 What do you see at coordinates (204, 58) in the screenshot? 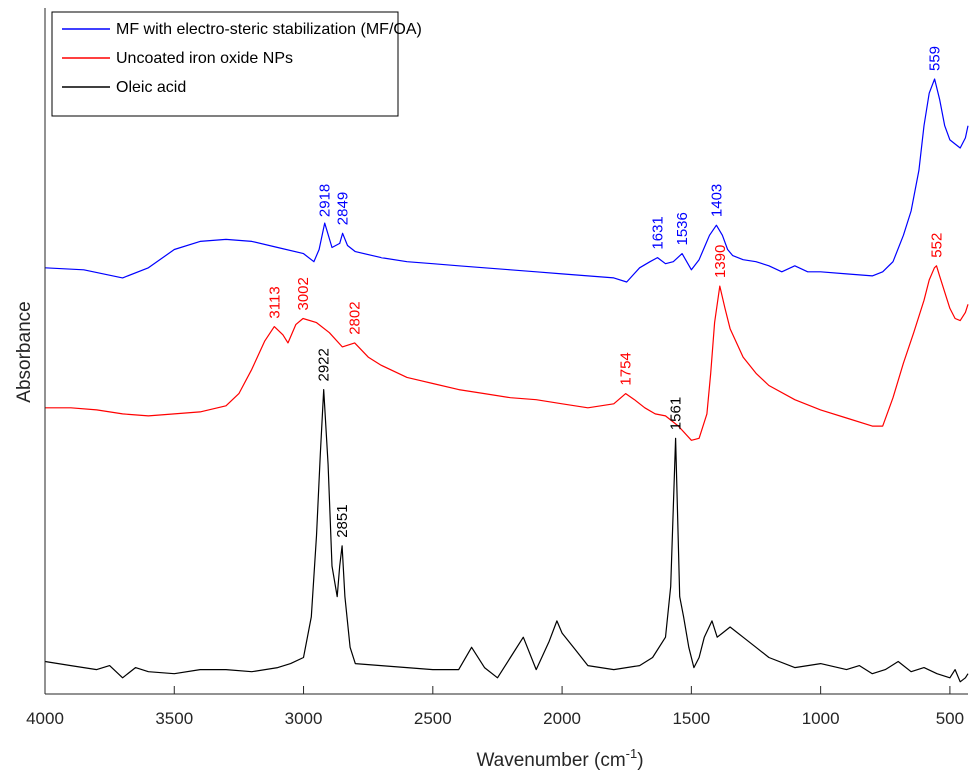
I see `legend-label-1: Uncoated iron oxide NPs` at bounding box center [204, 58].